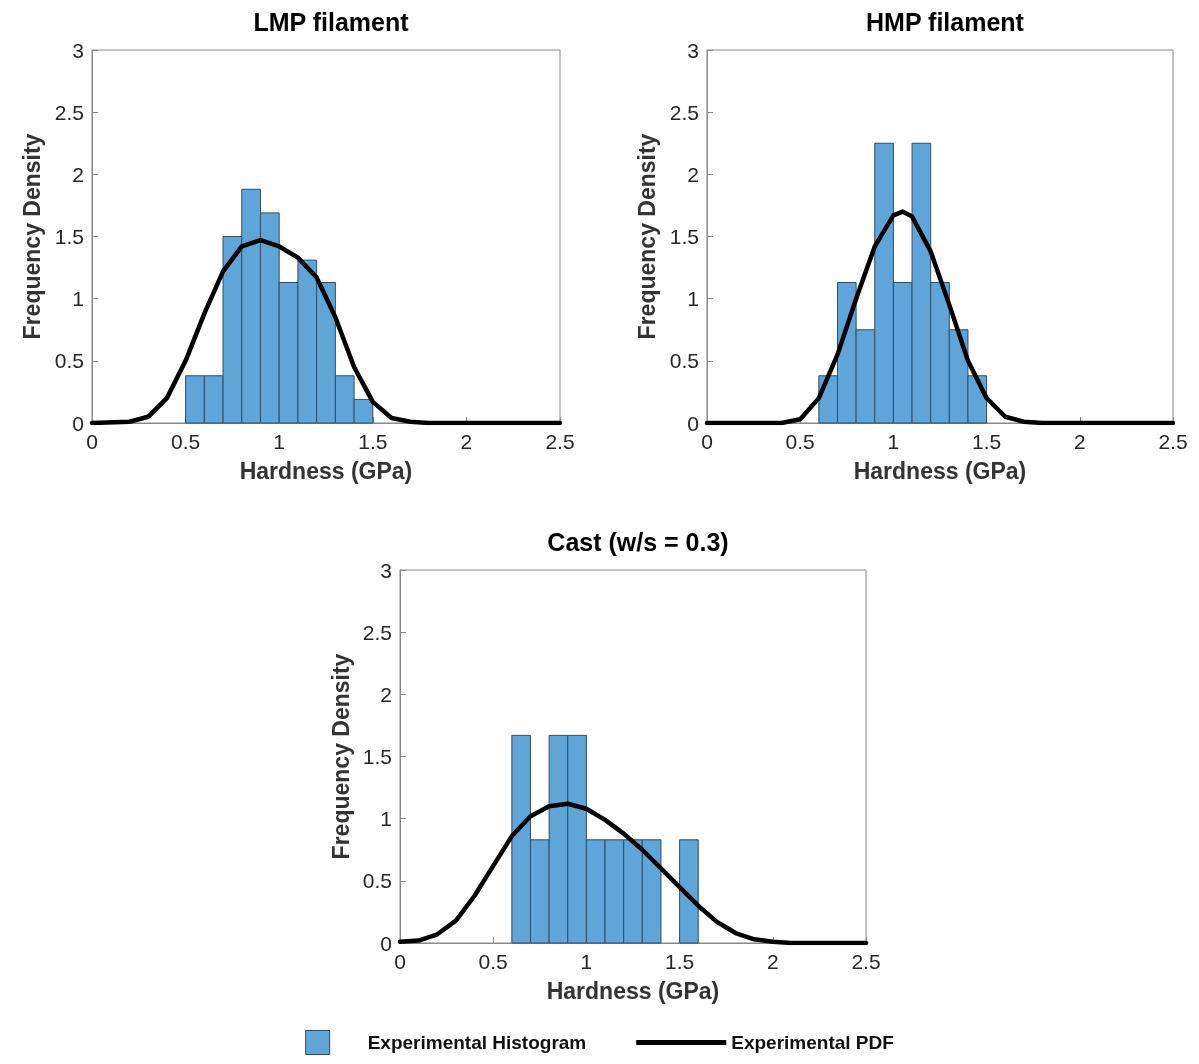  I want to click on x-tick-label: 1.5, so click(987, 441).